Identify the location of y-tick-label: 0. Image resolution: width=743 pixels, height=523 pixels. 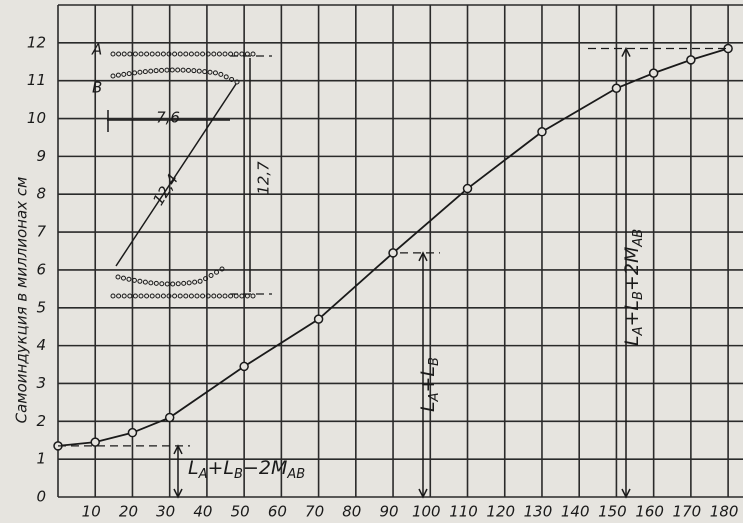
(41, 497).